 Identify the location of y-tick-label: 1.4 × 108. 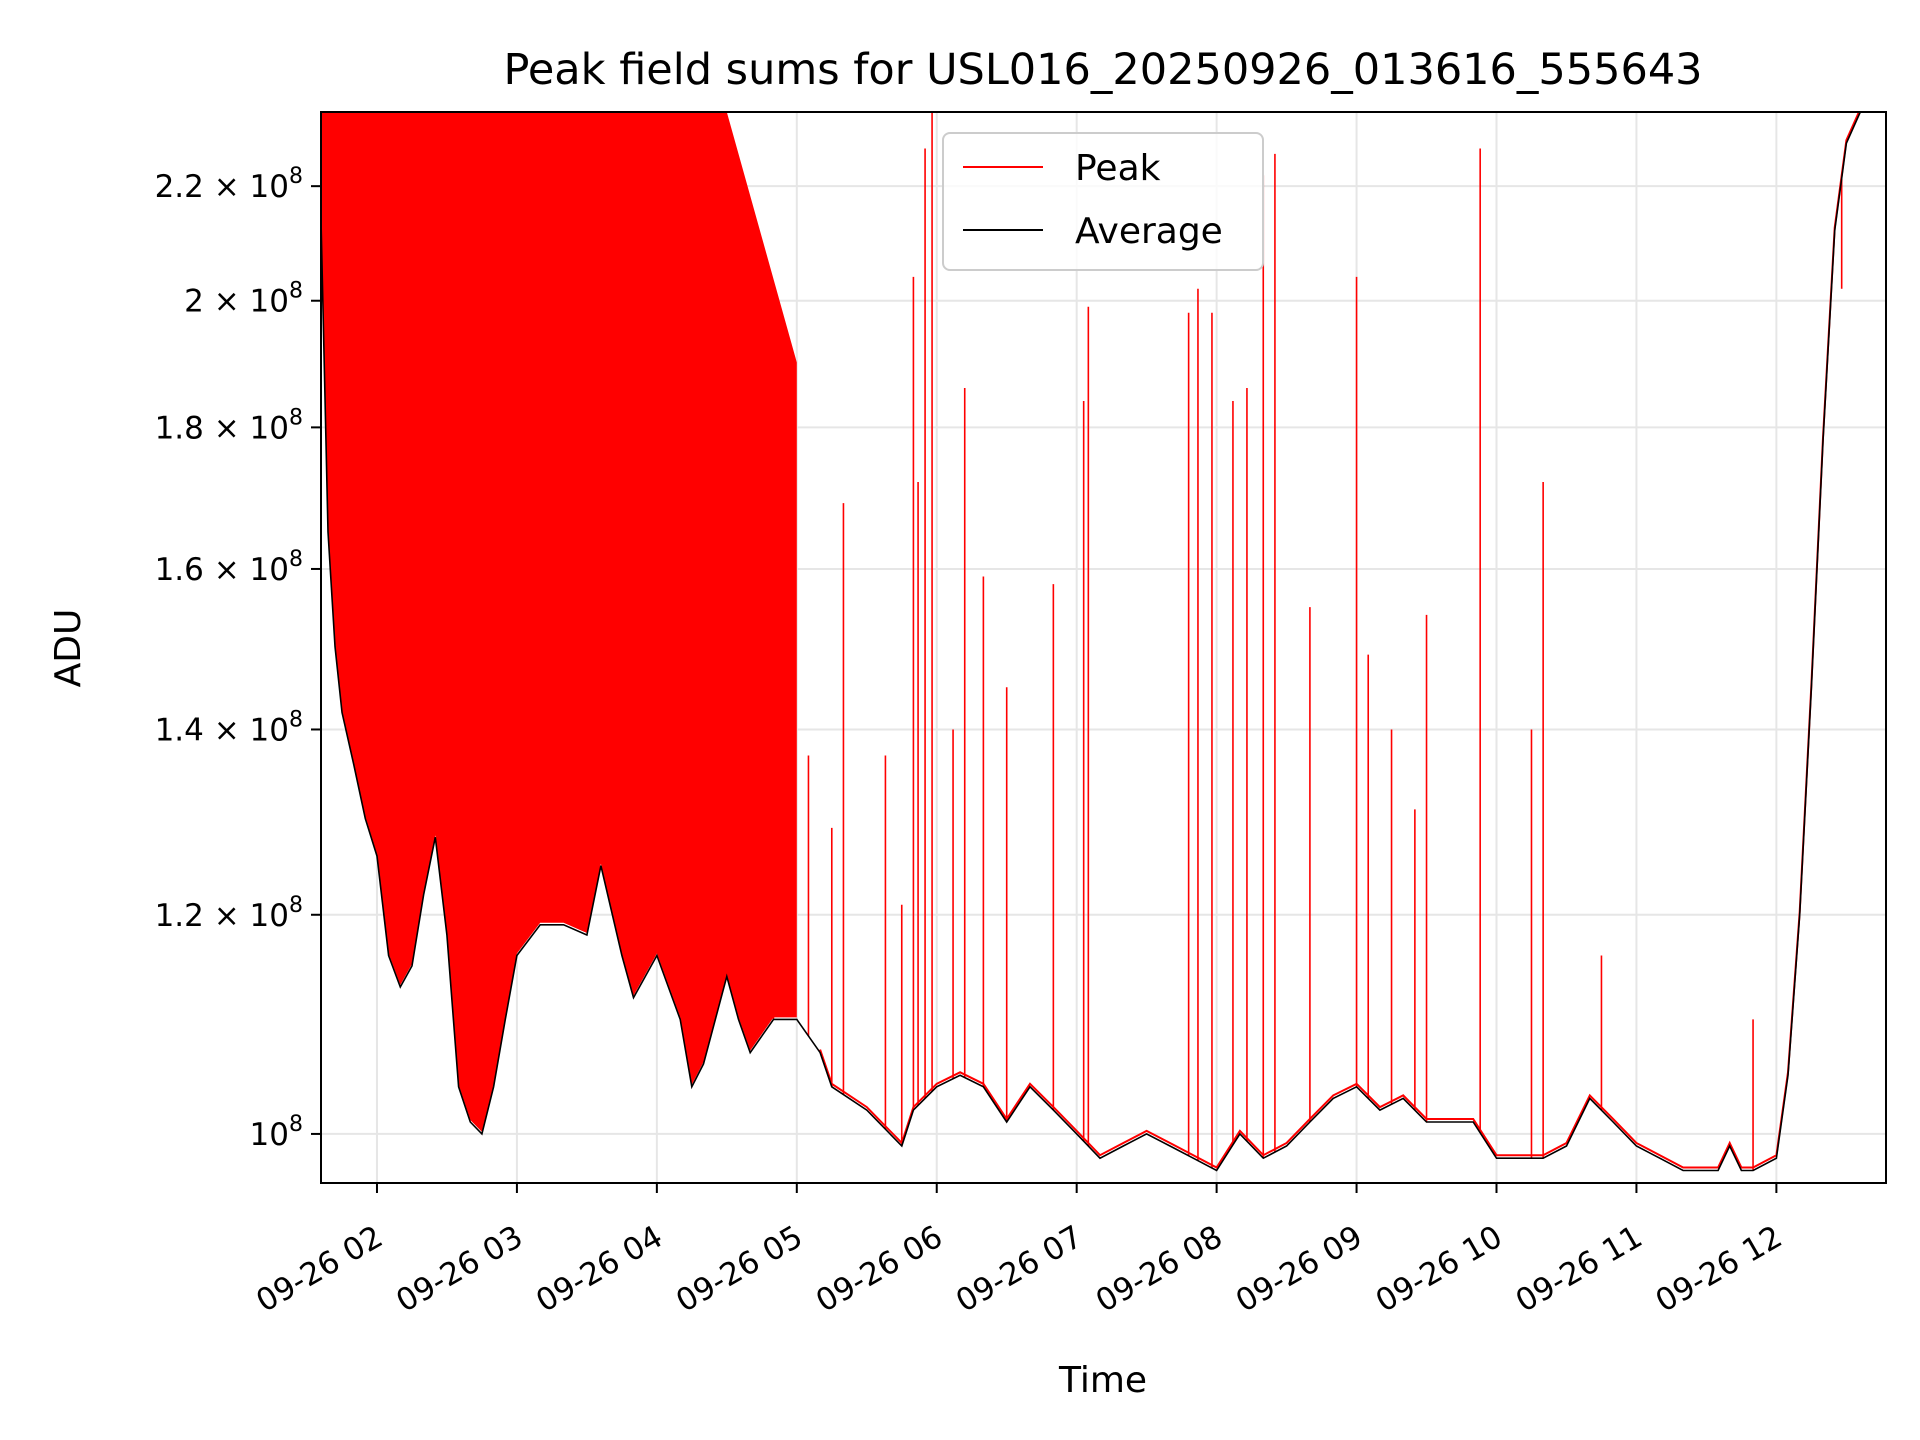
(229, 727).